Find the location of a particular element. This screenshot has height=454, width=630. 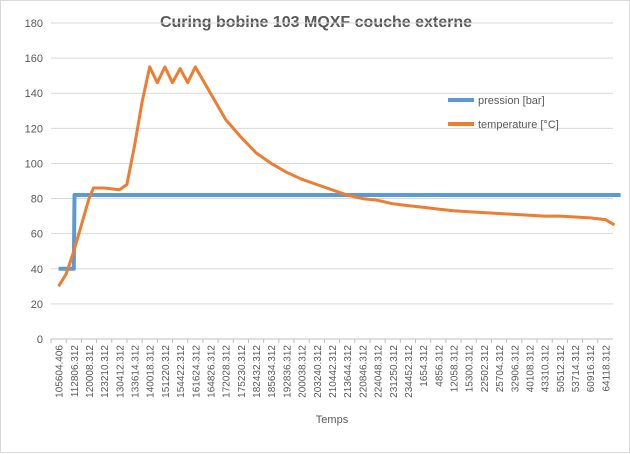

x-tick-label: 151220.312 is located at coordinates (166, 371).